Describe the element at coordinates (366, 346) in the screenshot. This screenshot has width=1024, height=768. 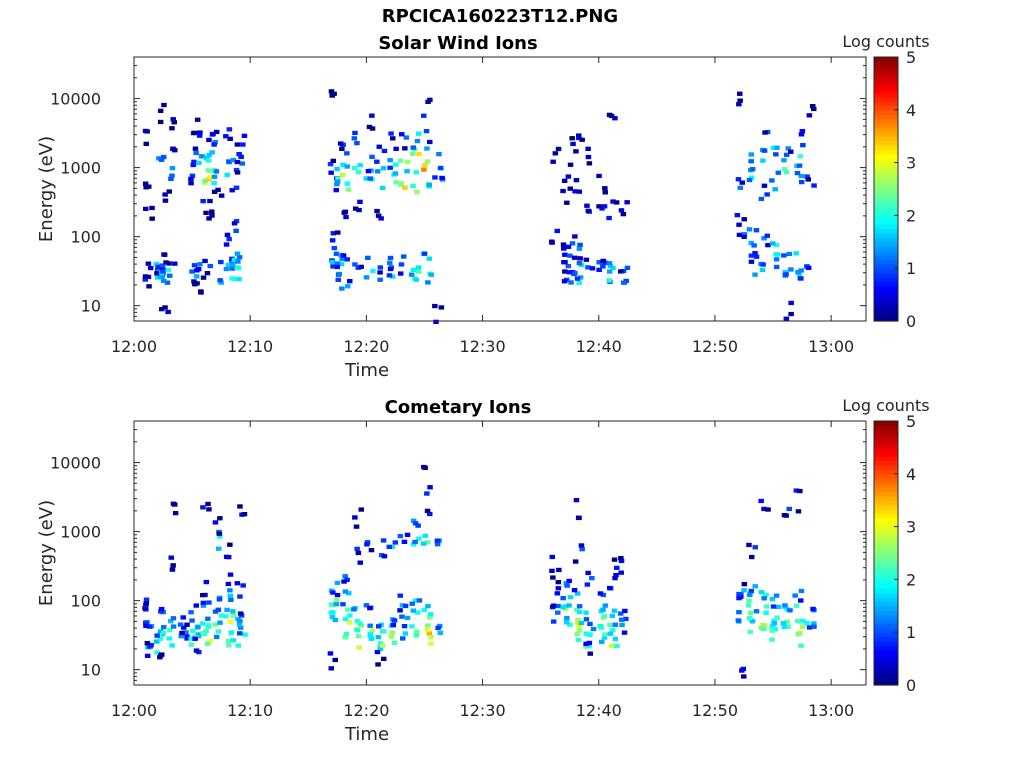
I see `x-tick-label: 12:20` at that location.